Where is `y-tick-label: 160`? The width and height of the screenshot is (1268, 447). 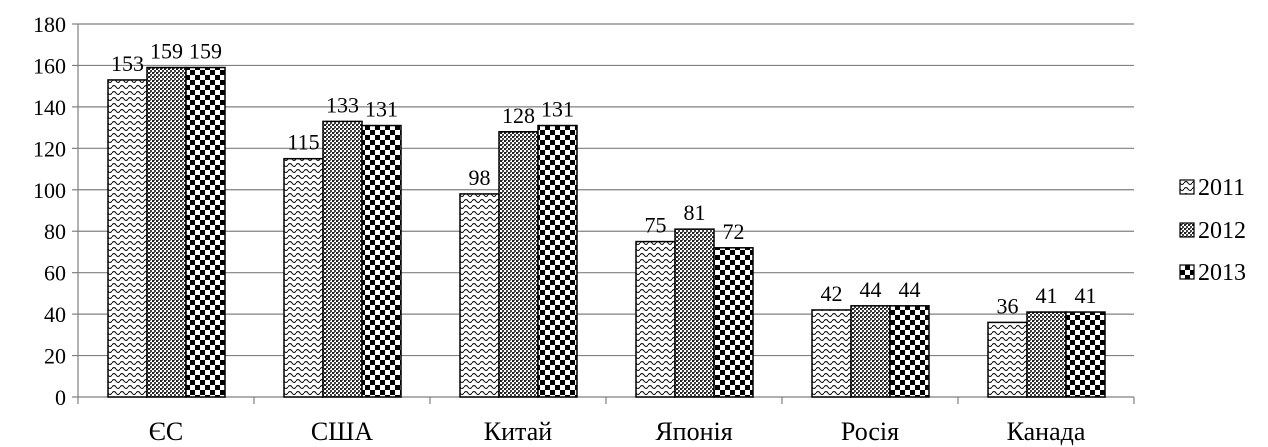 y-tick-label: 160 is located at coordinates (49, 65).